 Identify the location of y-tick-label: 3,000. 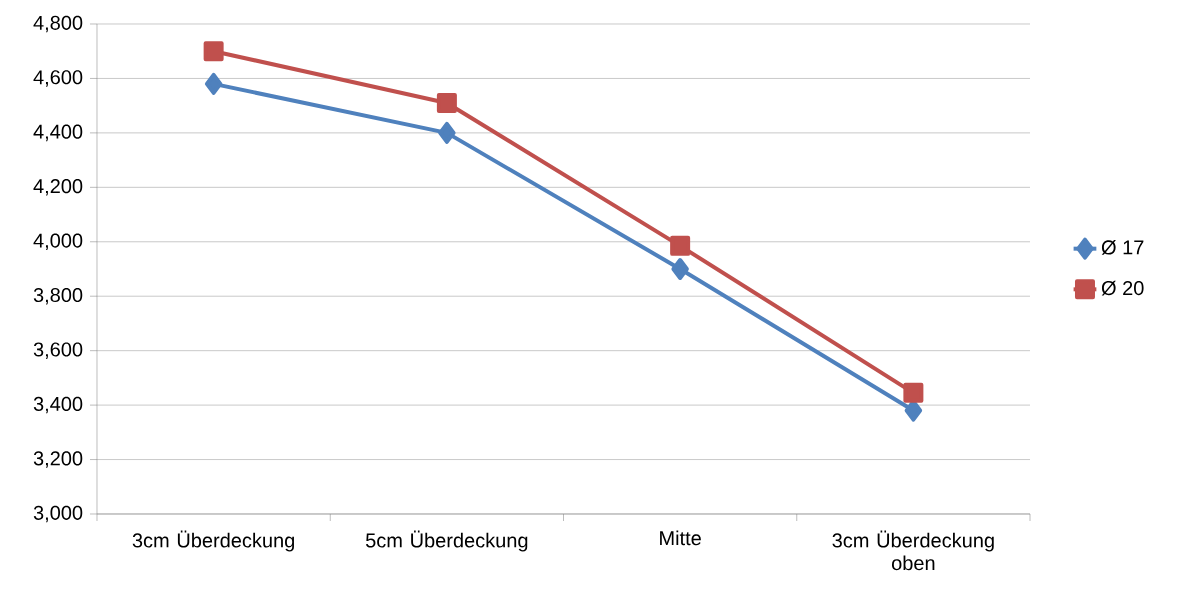
(58, 514).